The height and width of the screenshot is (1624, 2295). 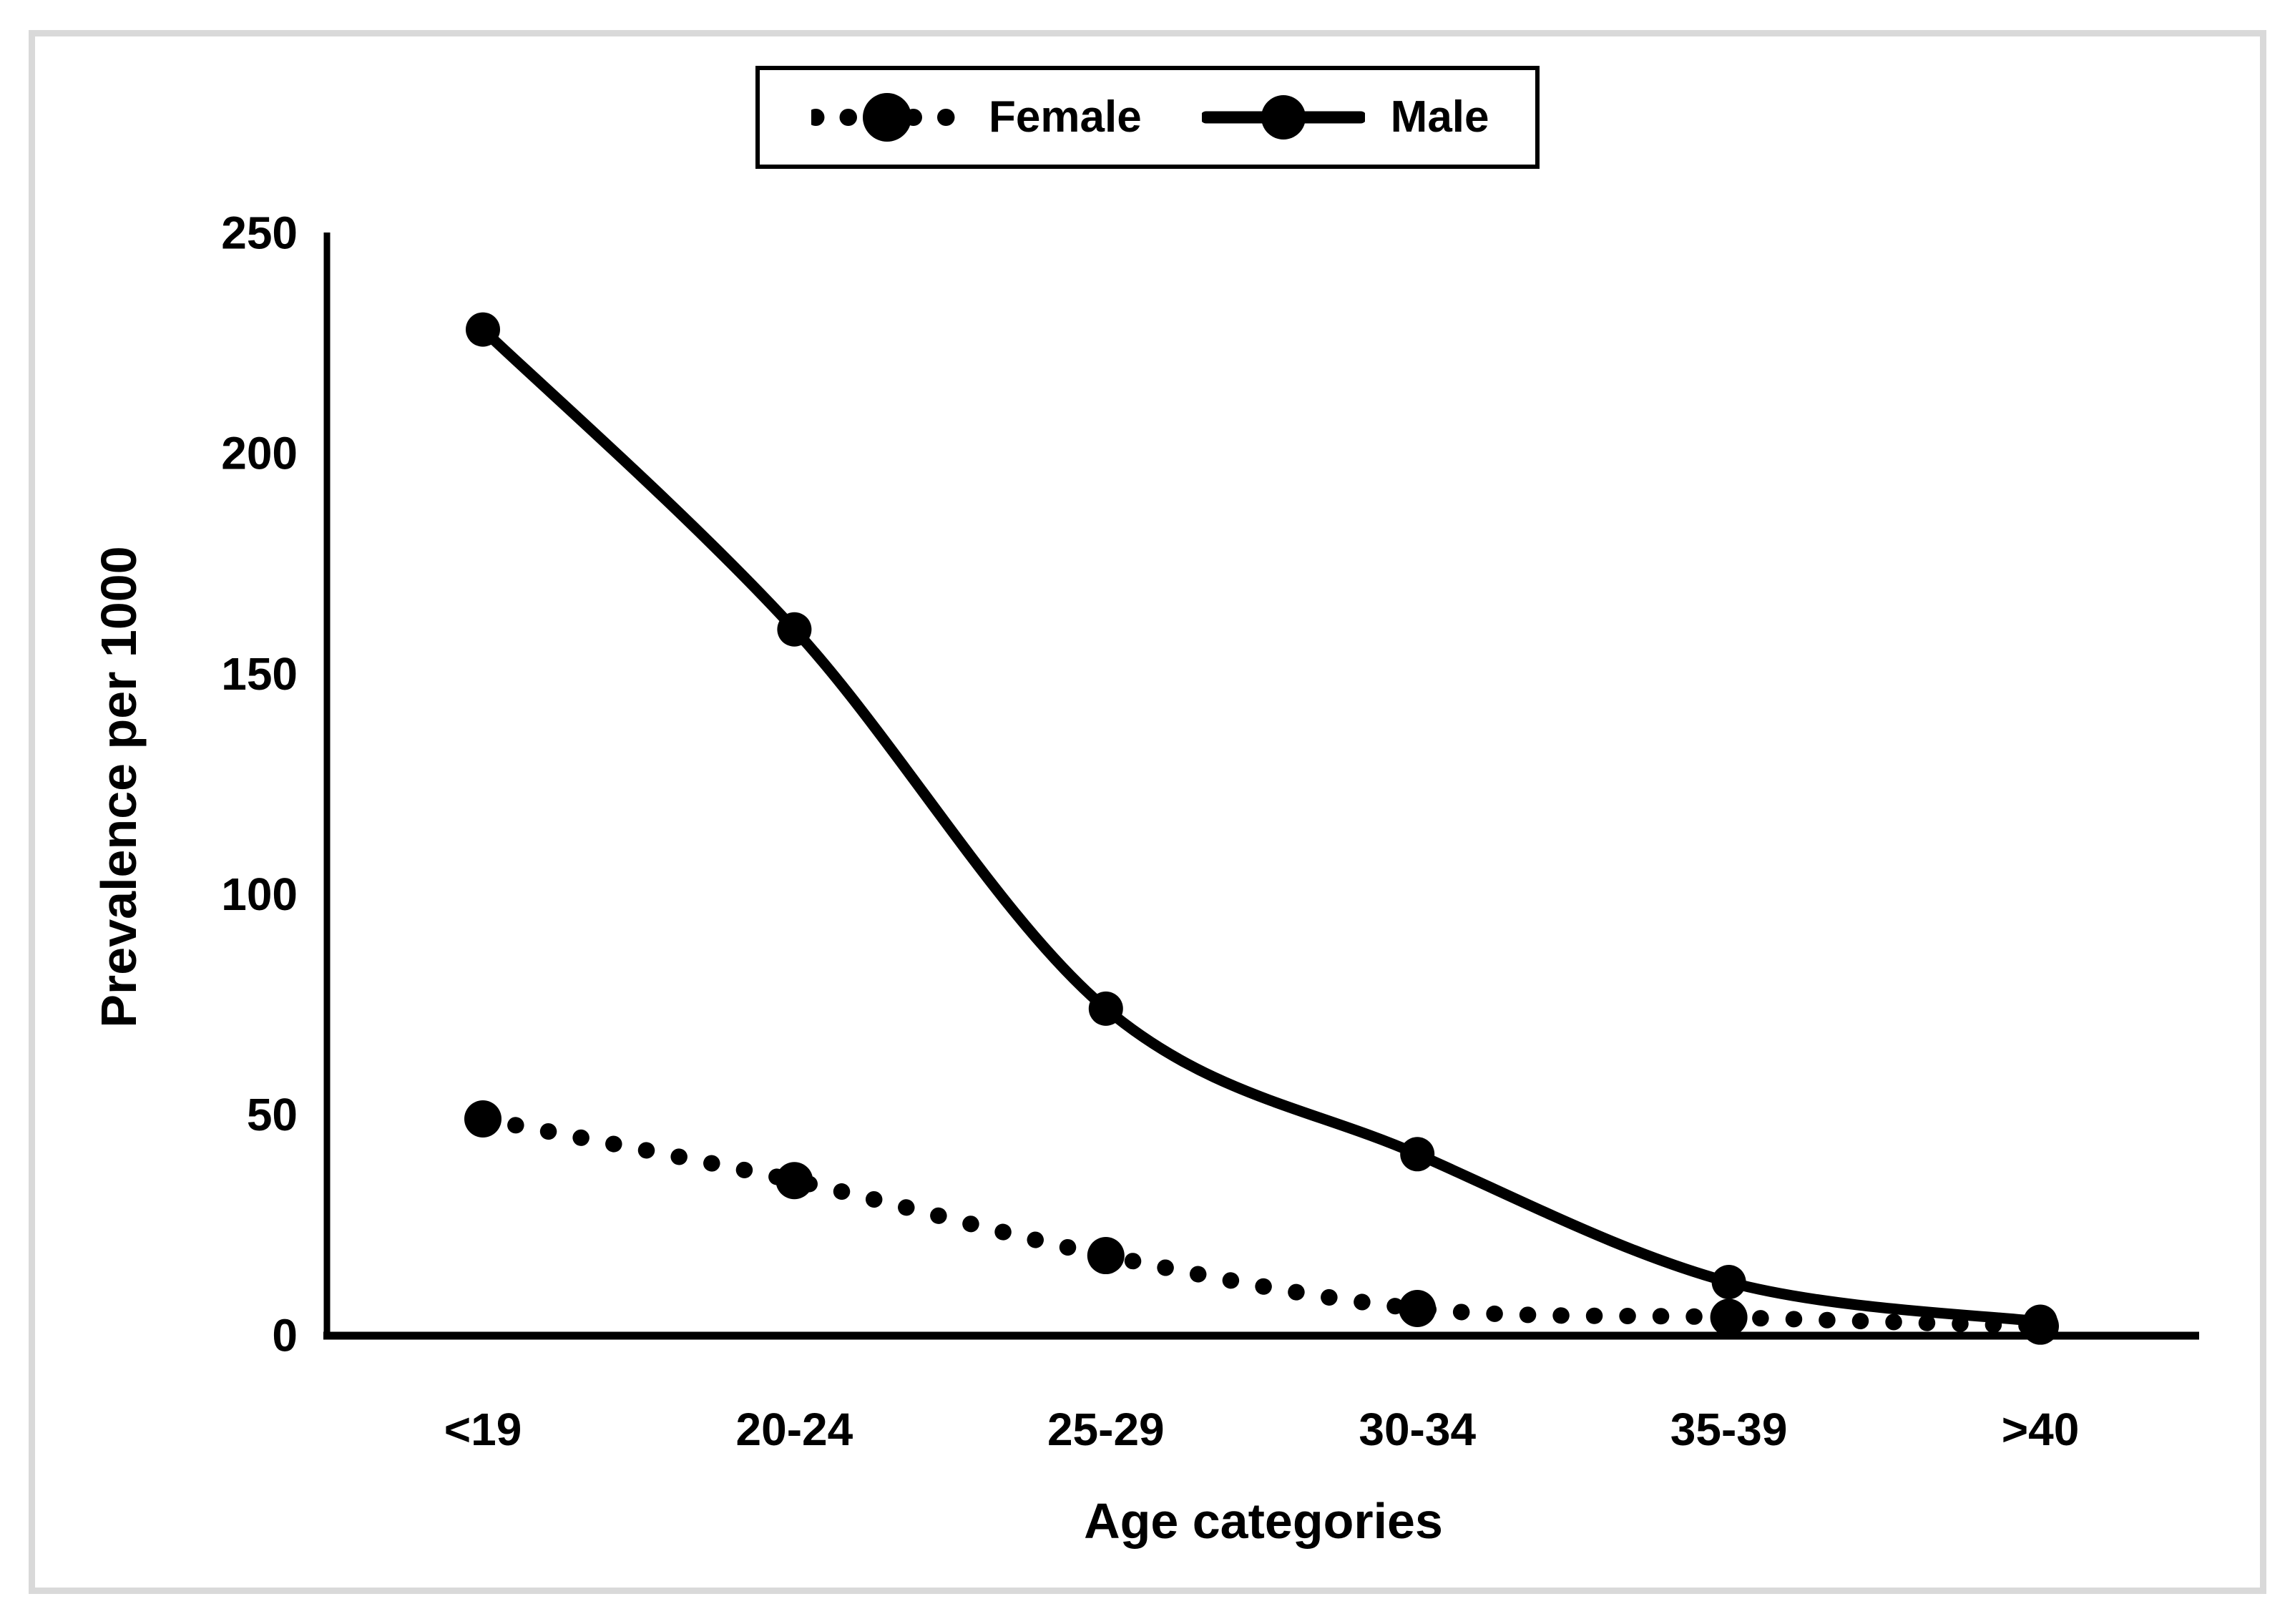 I want to click on female-line-sample-icon, so click(x=887, y=117).